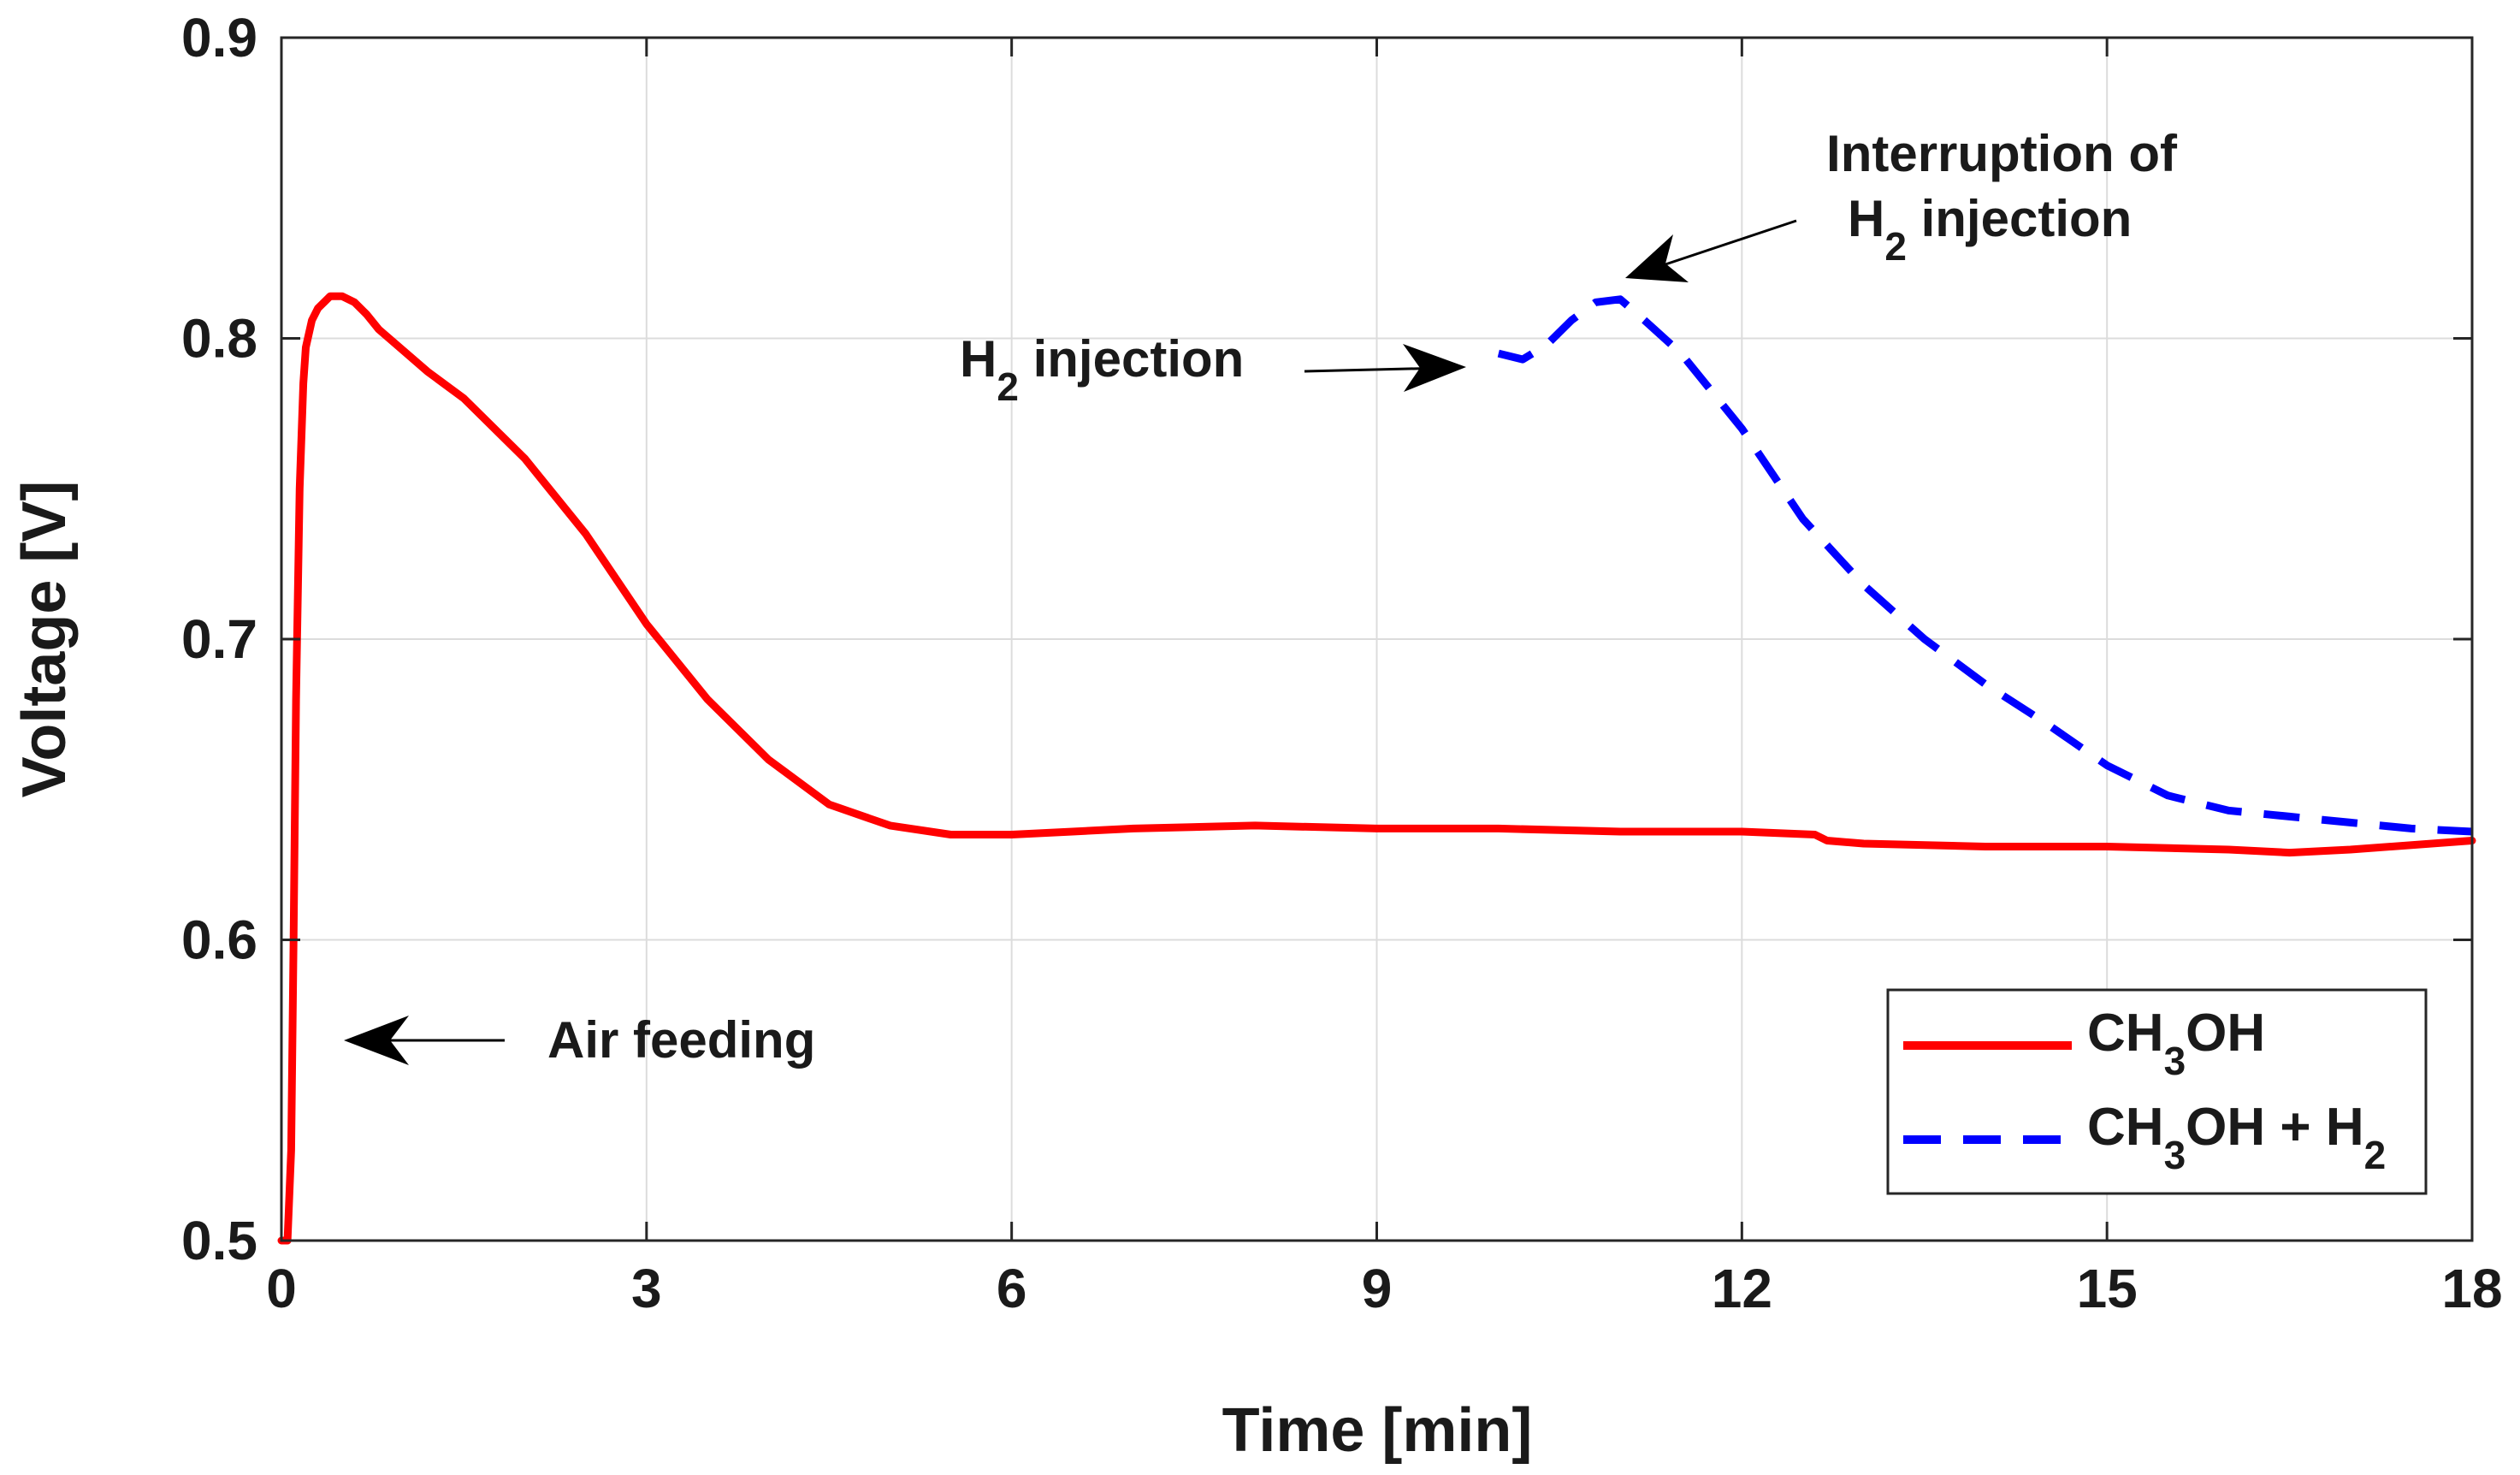 Image resolution: width=2520 pixels, height=1475 pixels. What do you see at coordinates (282, 1288) in the screenshot?
I see `x-tick-label: 0` at bounding box center [282, 1288].